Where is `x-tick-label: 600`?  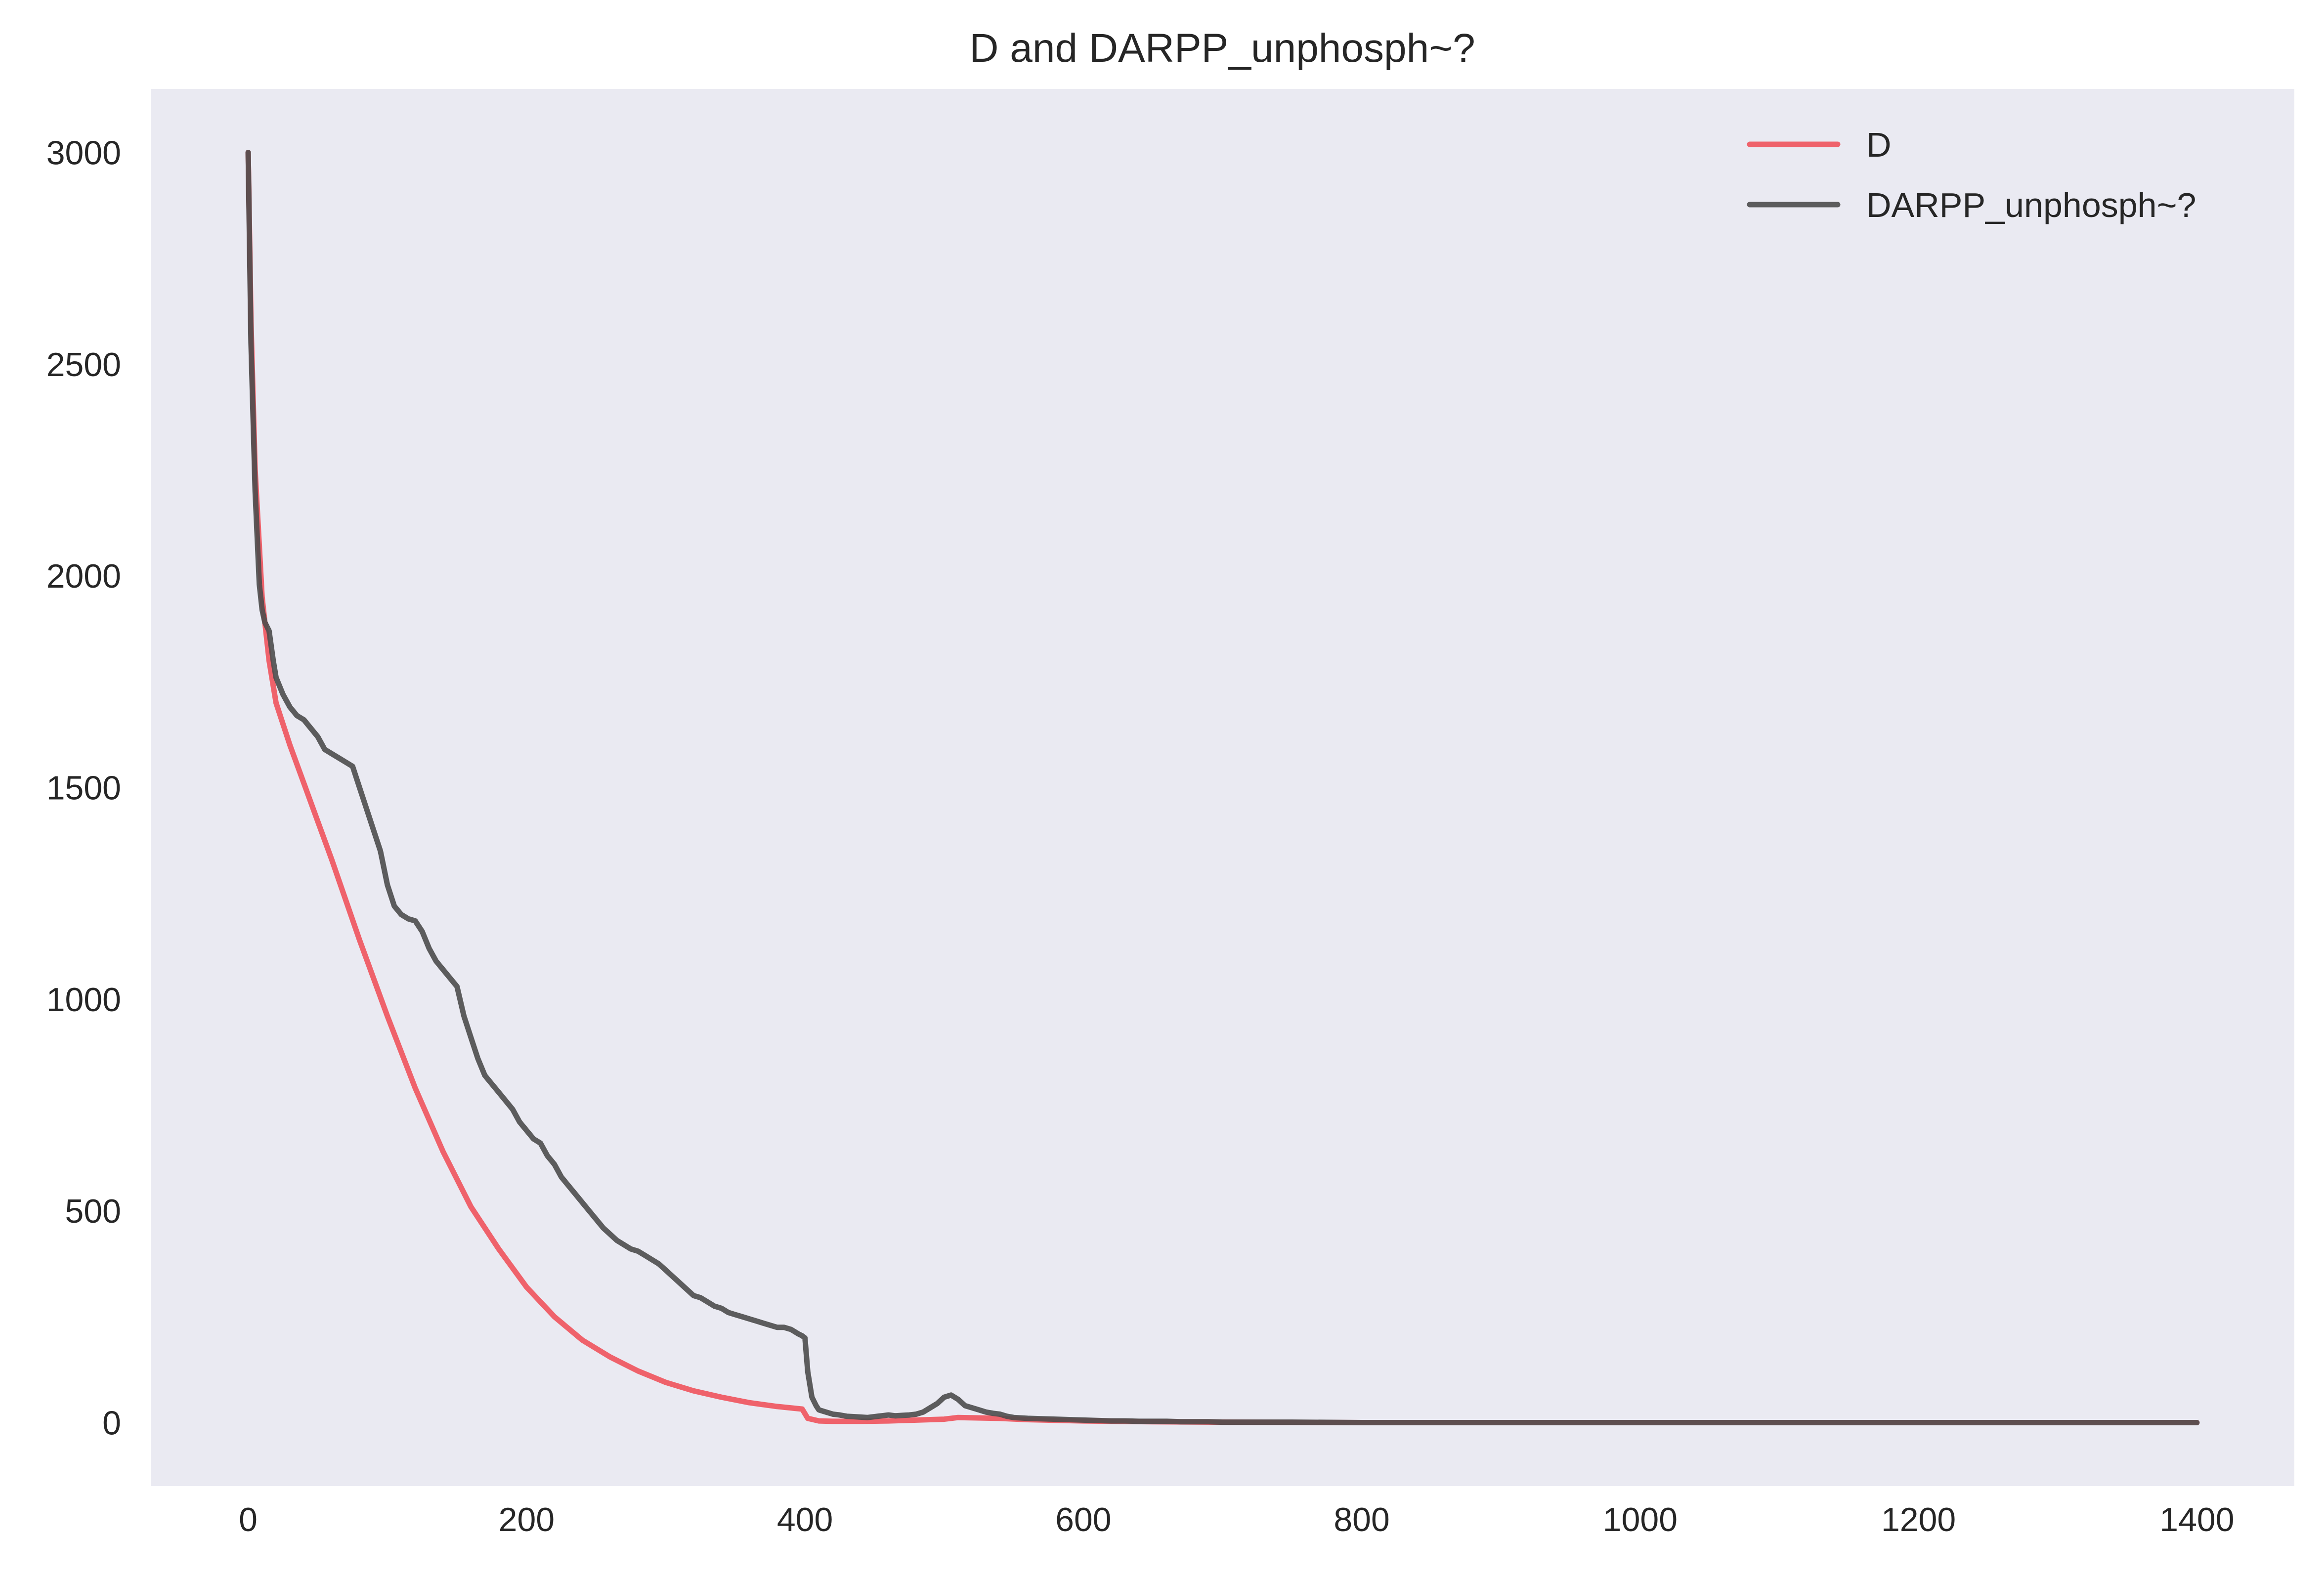 x-tick-label: 600 is located at coordinates (1083, 1519).